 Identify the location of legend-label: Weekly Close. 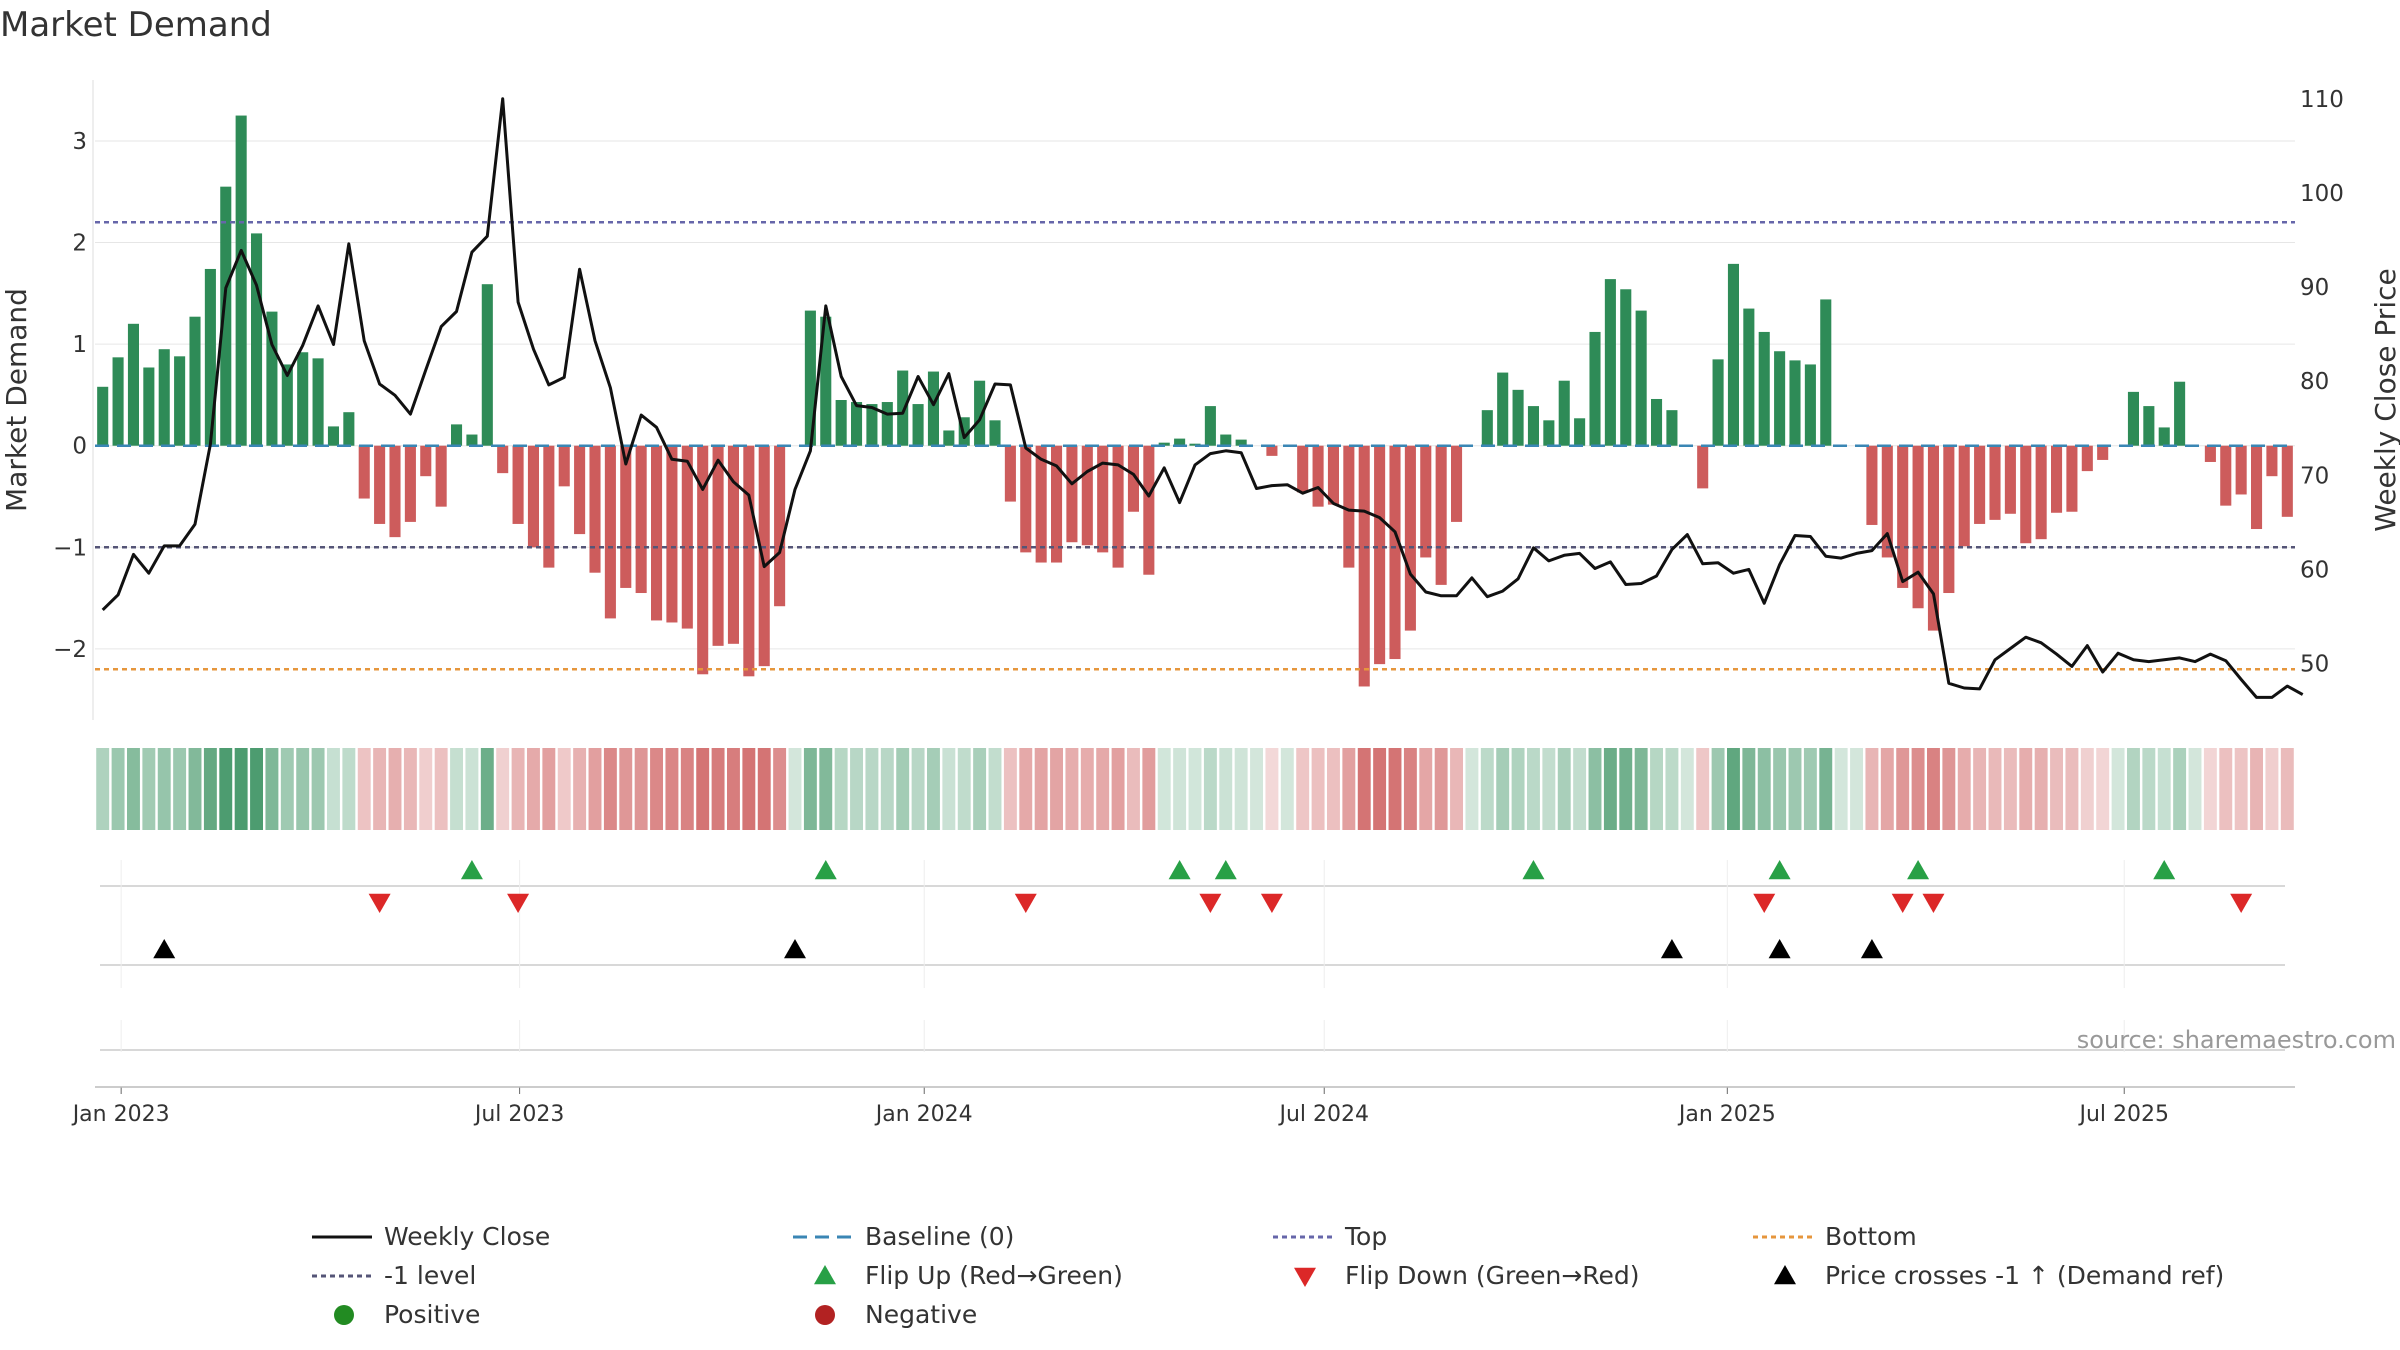
(467, 1236).